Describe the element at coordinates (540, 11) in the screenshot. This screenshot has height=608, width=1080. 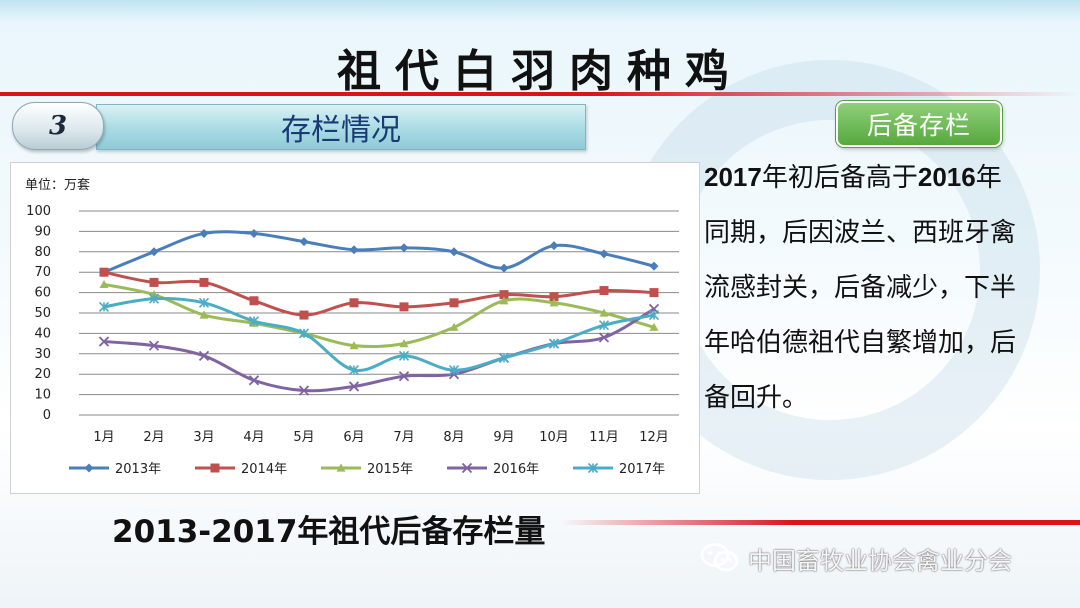
I see `top-banner` at that location.